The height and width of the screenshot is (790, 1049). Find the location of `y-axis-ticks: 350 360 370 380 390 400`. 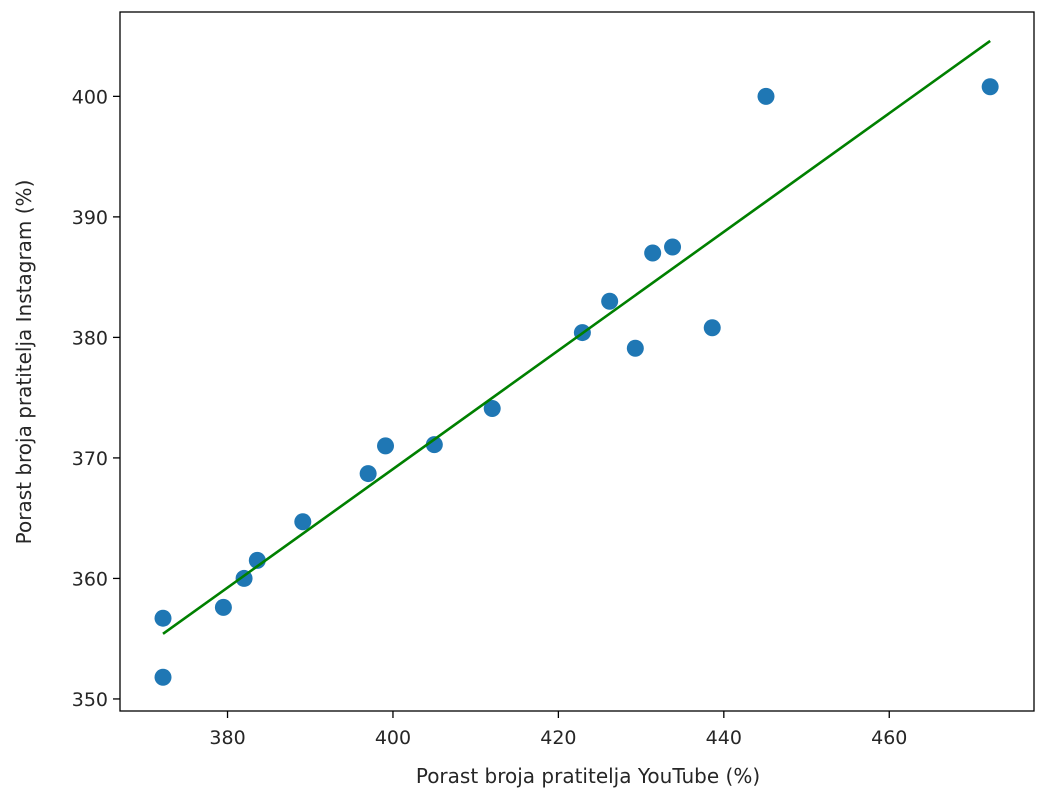

y-axis-ticks: 350 360 370 380 390 400 is located at coordinates (96, 398).